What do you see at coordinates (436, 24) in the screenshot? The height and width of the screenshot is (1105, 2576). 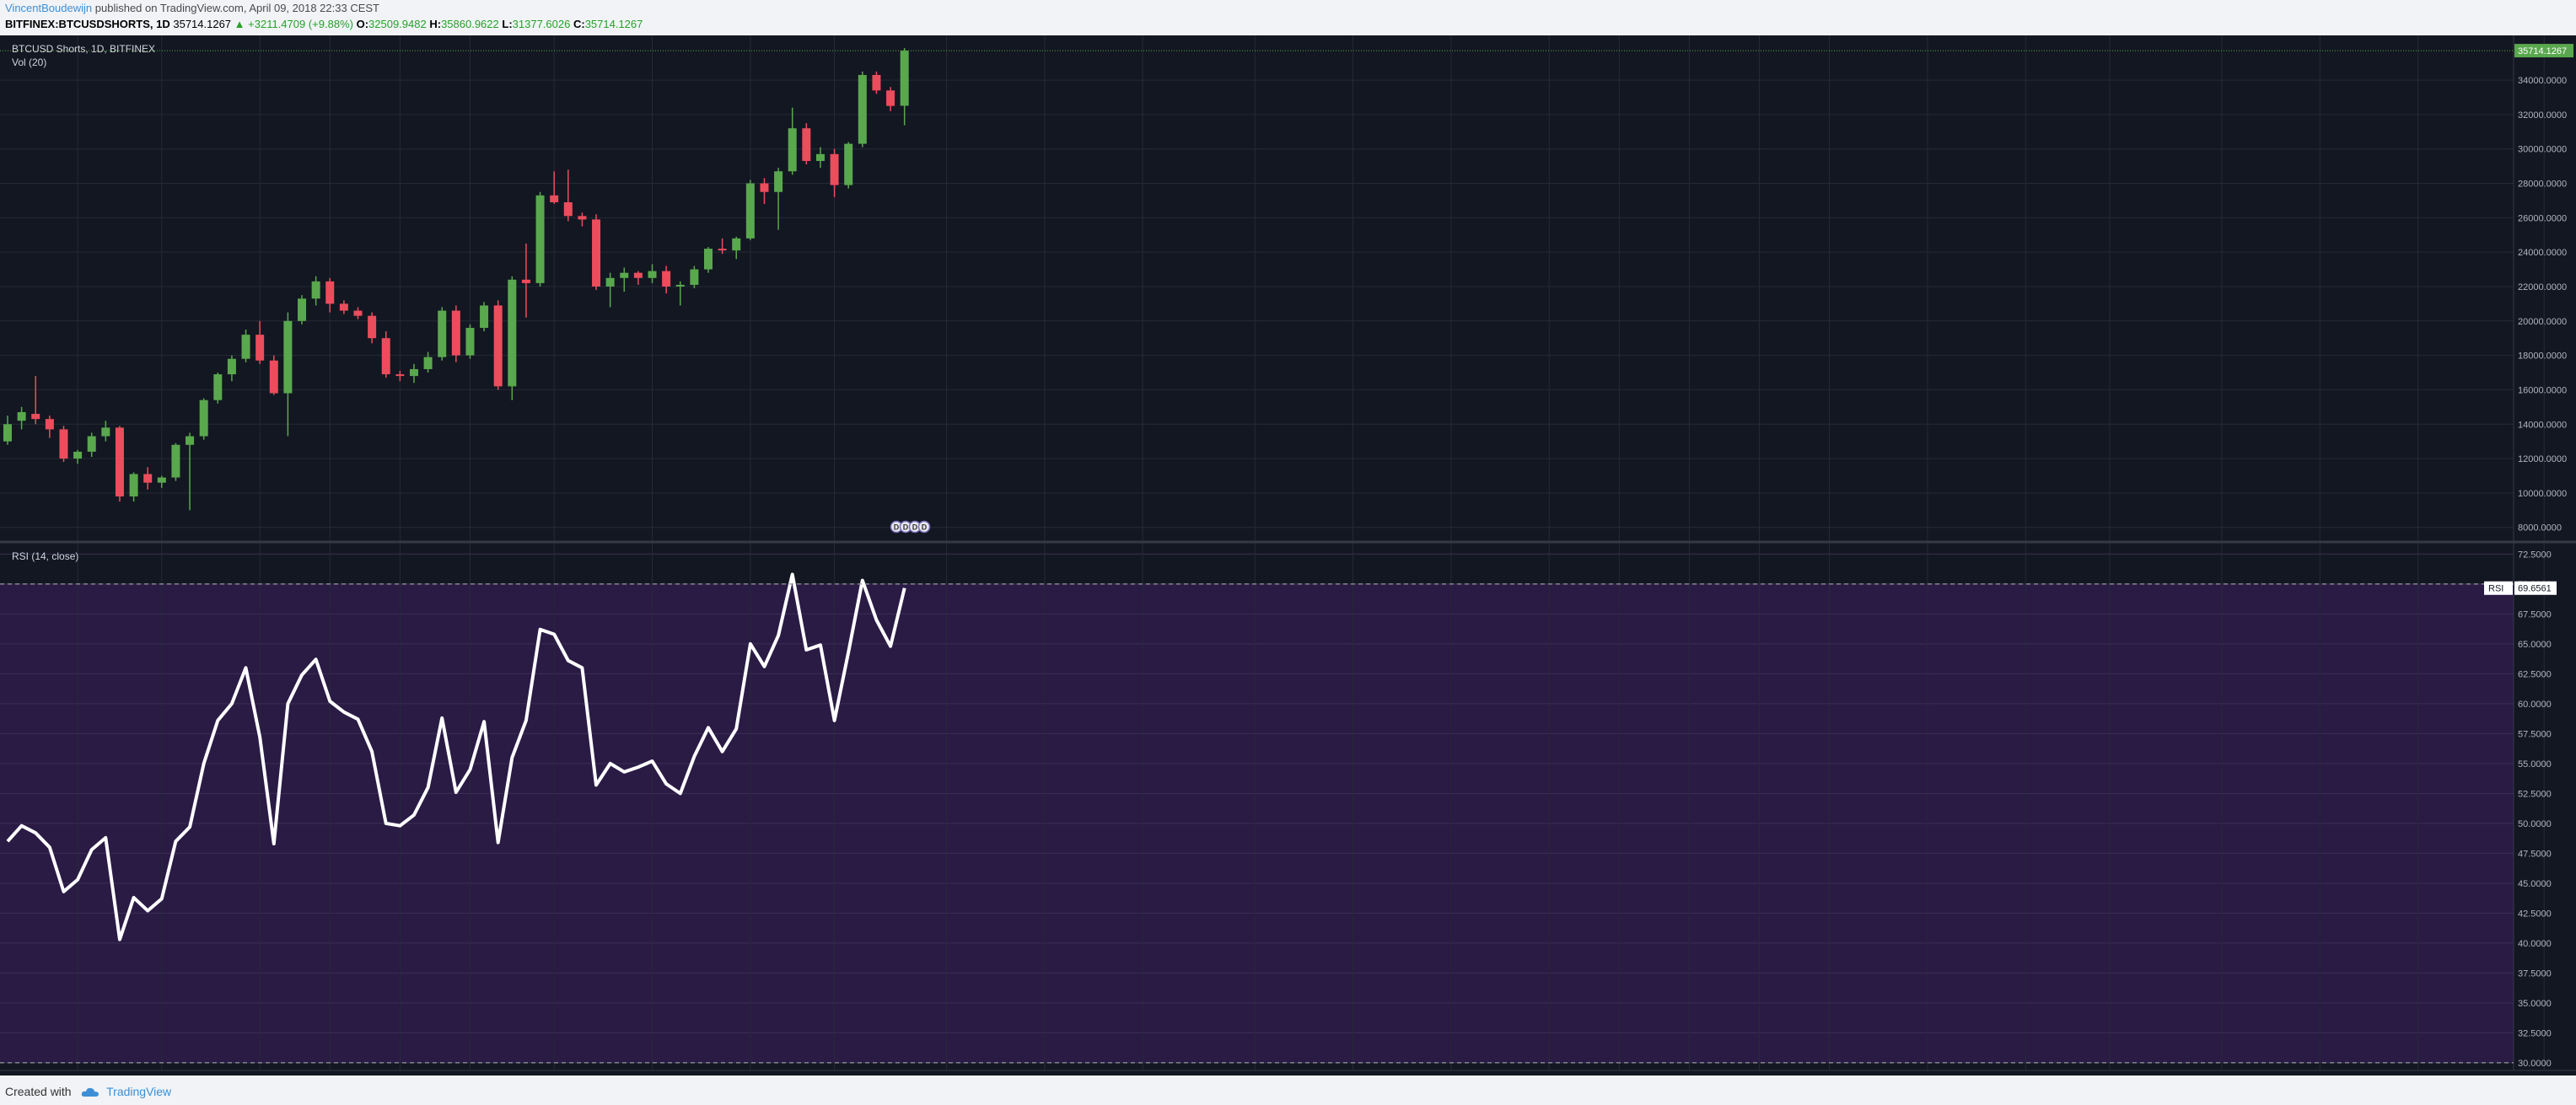 I see `high-label: H:` at bounding box center [436, 24].